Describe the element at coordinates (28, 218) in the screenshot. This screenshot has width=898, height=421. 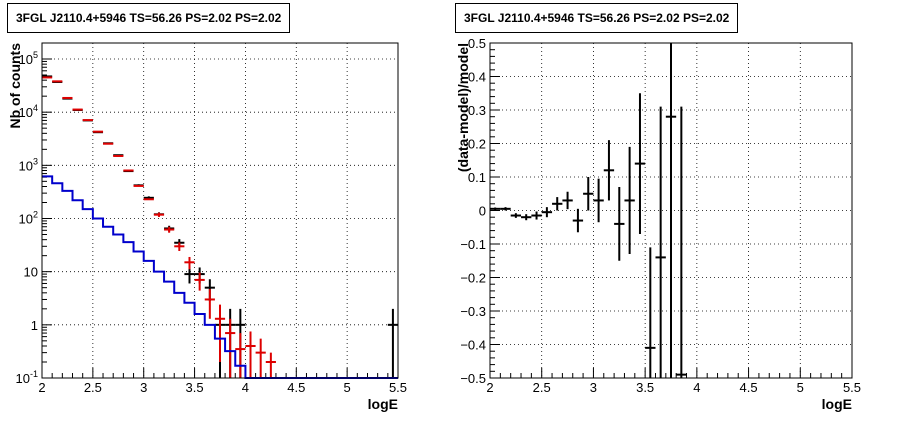
I see `y-tick-label: 10²` at that location.